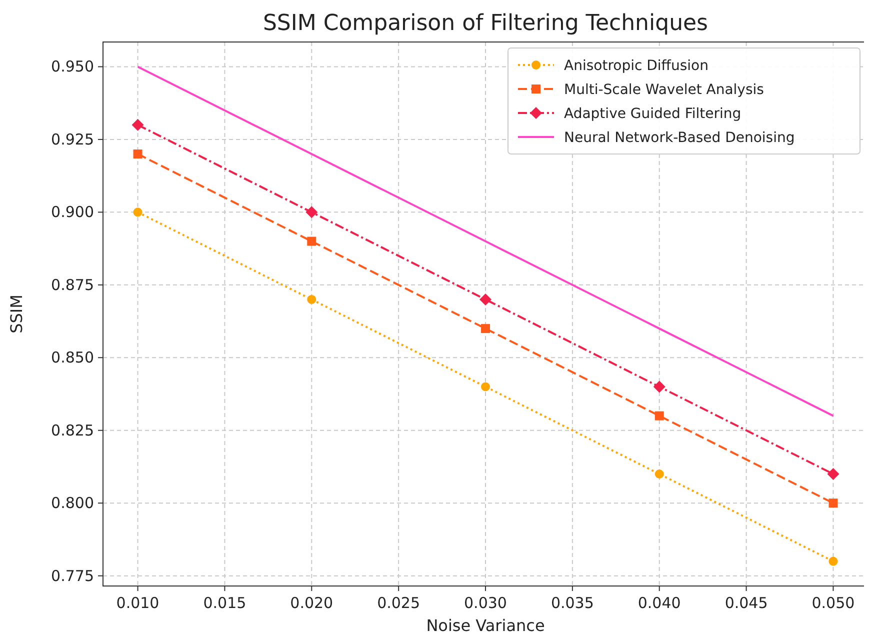 The height and width of the screenshot is (642, 872). I want to click on y-tick-label: 0.875, so click(72, 285).